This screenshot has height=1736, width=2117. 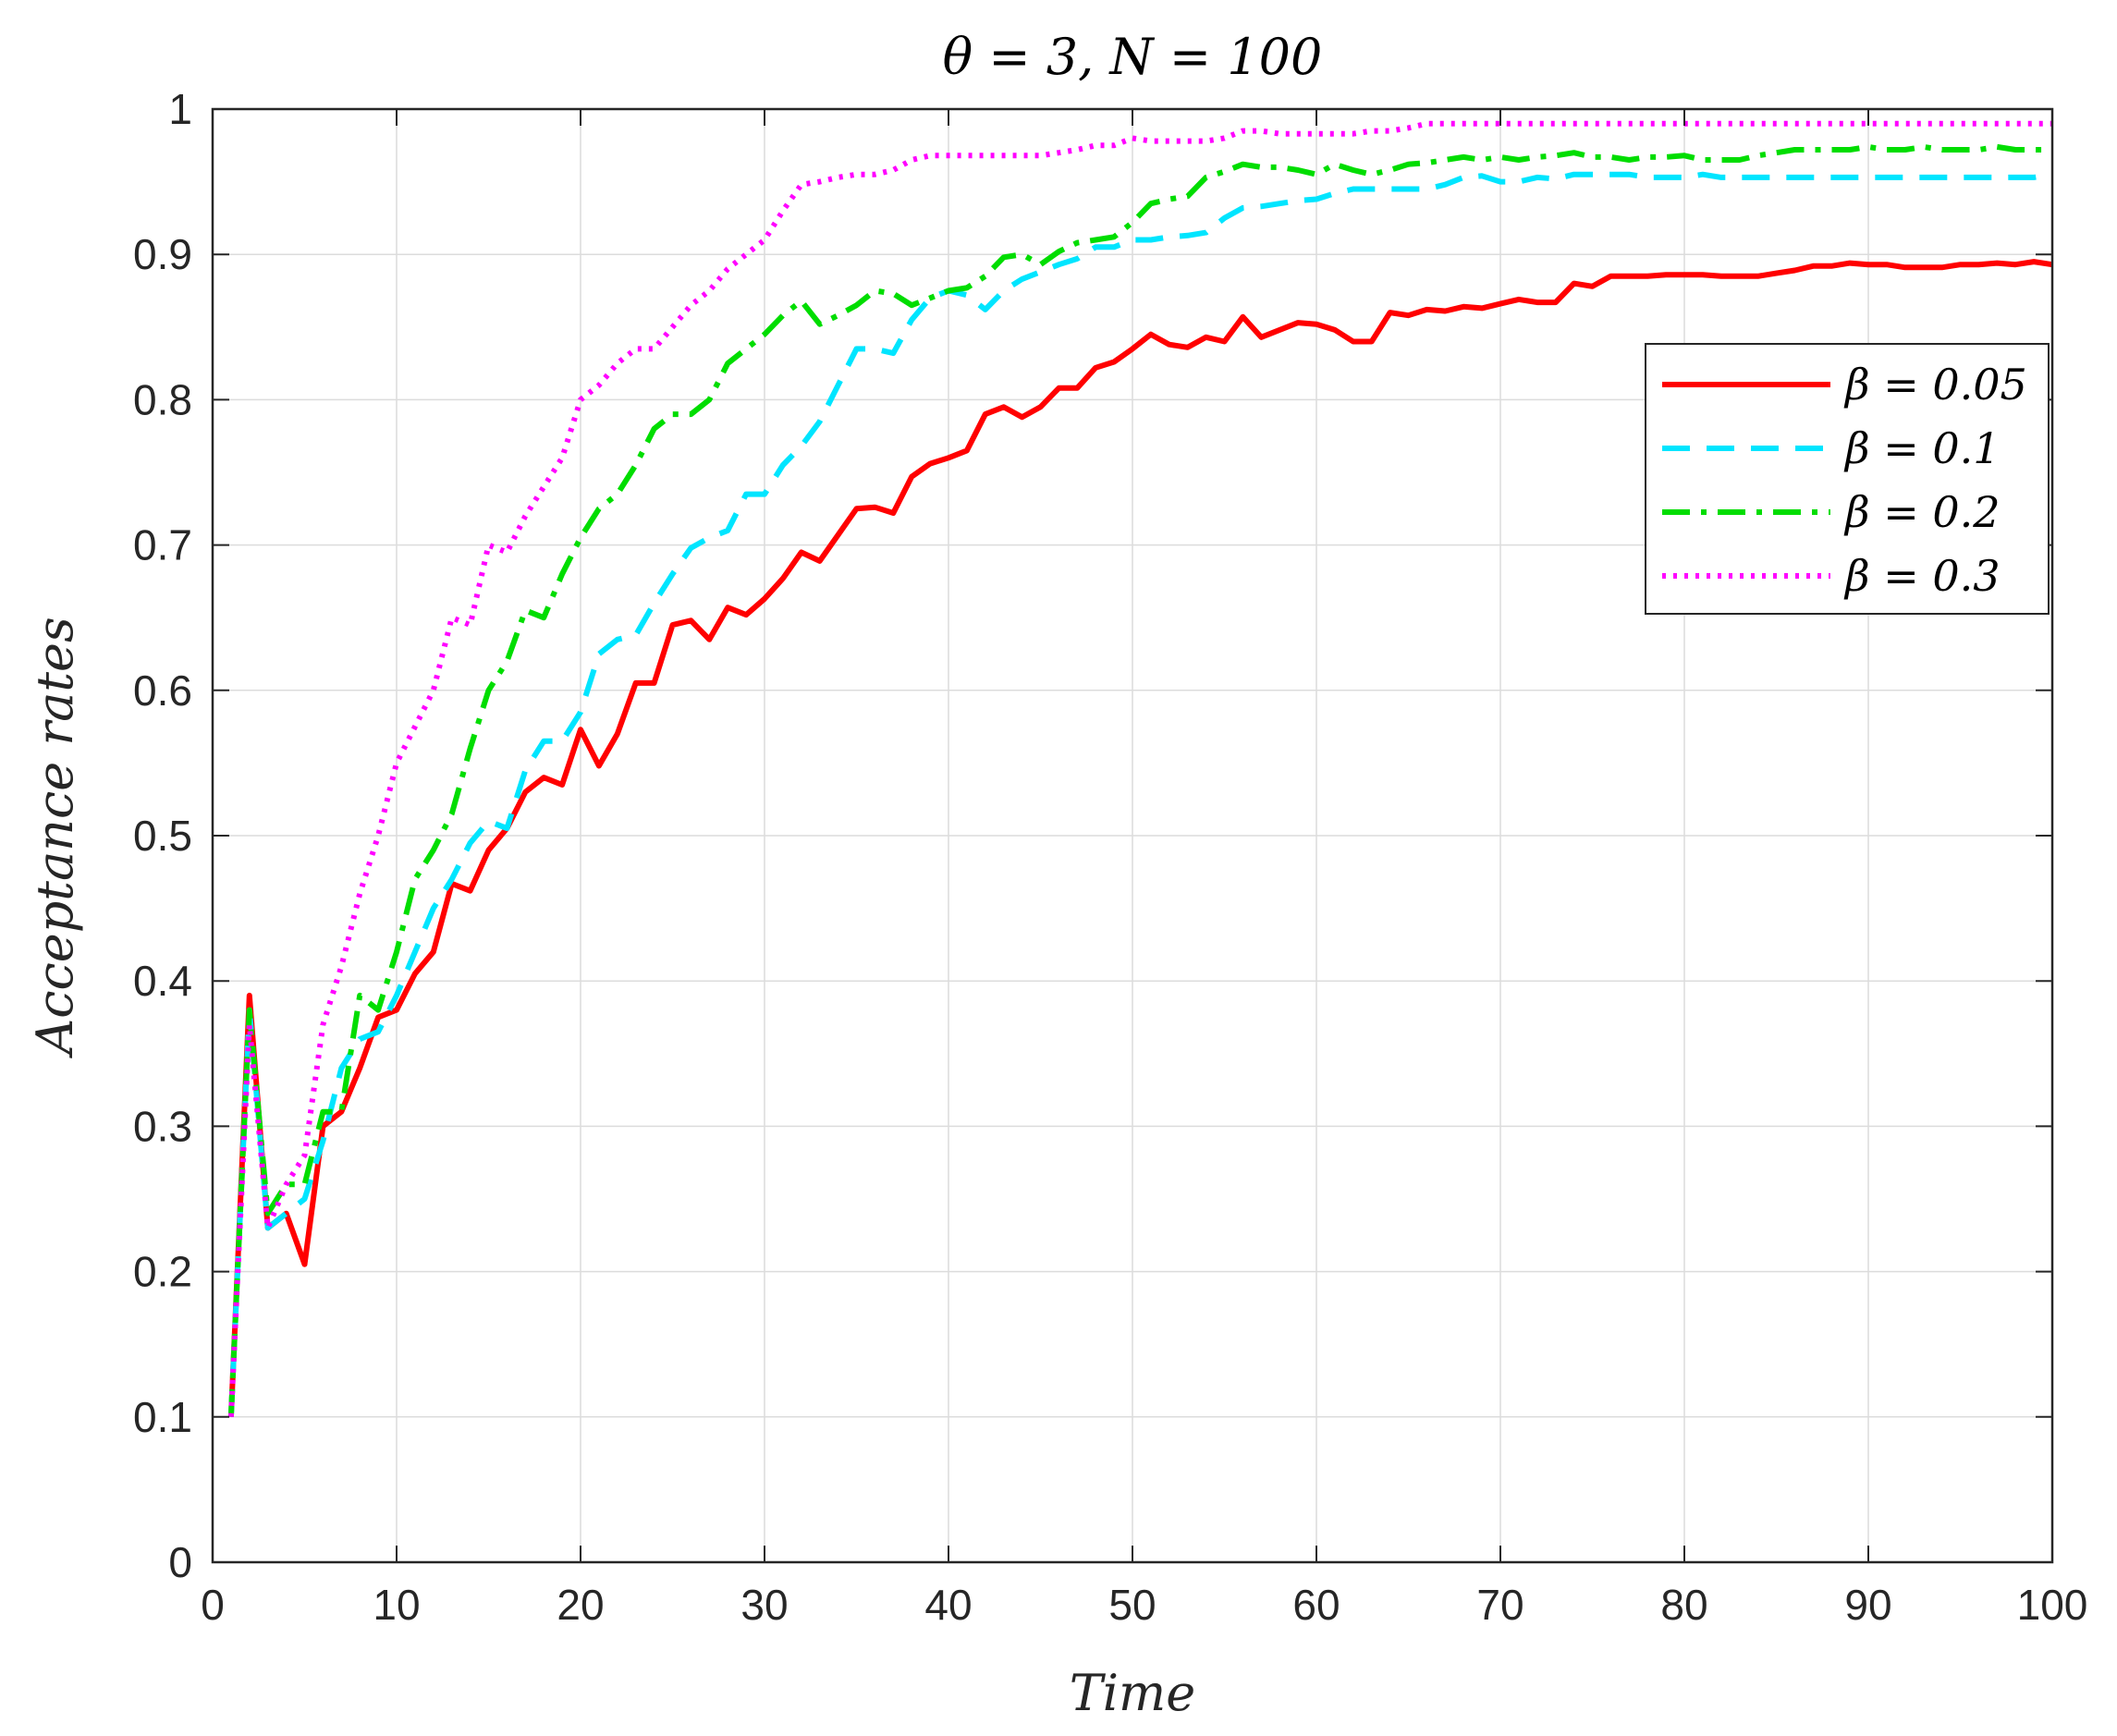 I want to click on legend-label-2: β = 0.1, so click(x=1922, y=448).